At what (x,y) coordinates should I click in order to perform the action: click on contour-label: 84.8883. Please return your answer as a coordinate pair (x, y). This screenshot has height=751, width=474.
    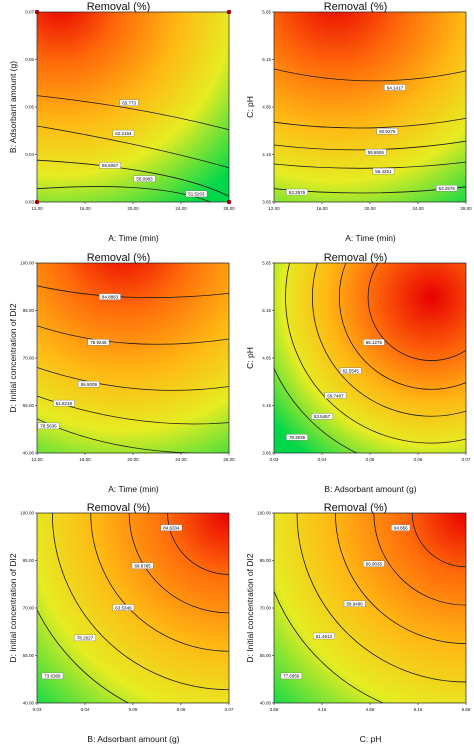
    Looking at the image, I should click on (110, 297).